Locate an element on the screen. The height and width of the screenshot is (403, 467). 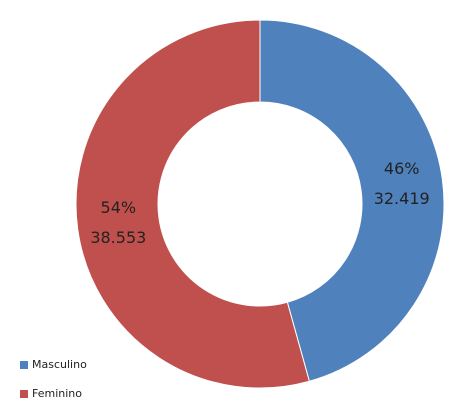
legend-label: Masculino is located at coordinates (59, 364).